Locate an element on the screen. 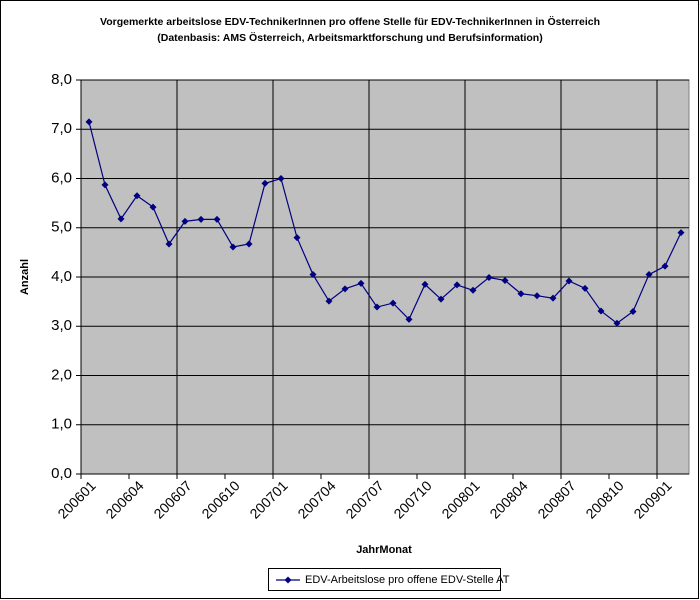 The image size is (700, 600). legend is located at coordinates (384, 579).